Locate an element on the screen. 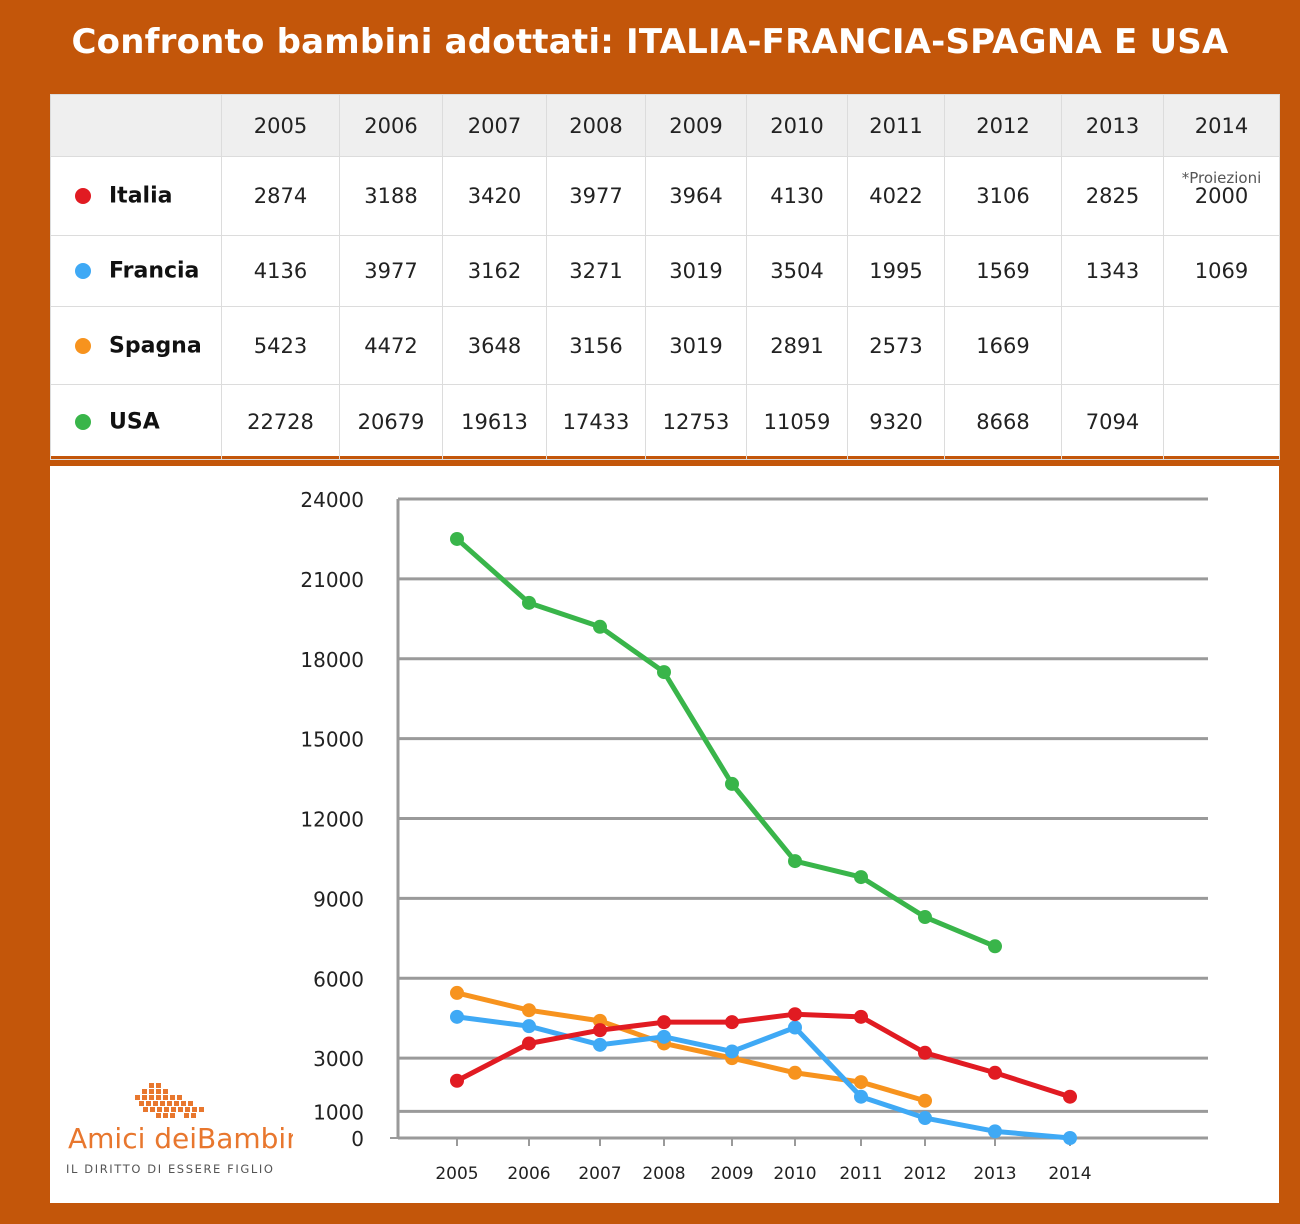  country-cell: USA is located at coordinates (136, 422).